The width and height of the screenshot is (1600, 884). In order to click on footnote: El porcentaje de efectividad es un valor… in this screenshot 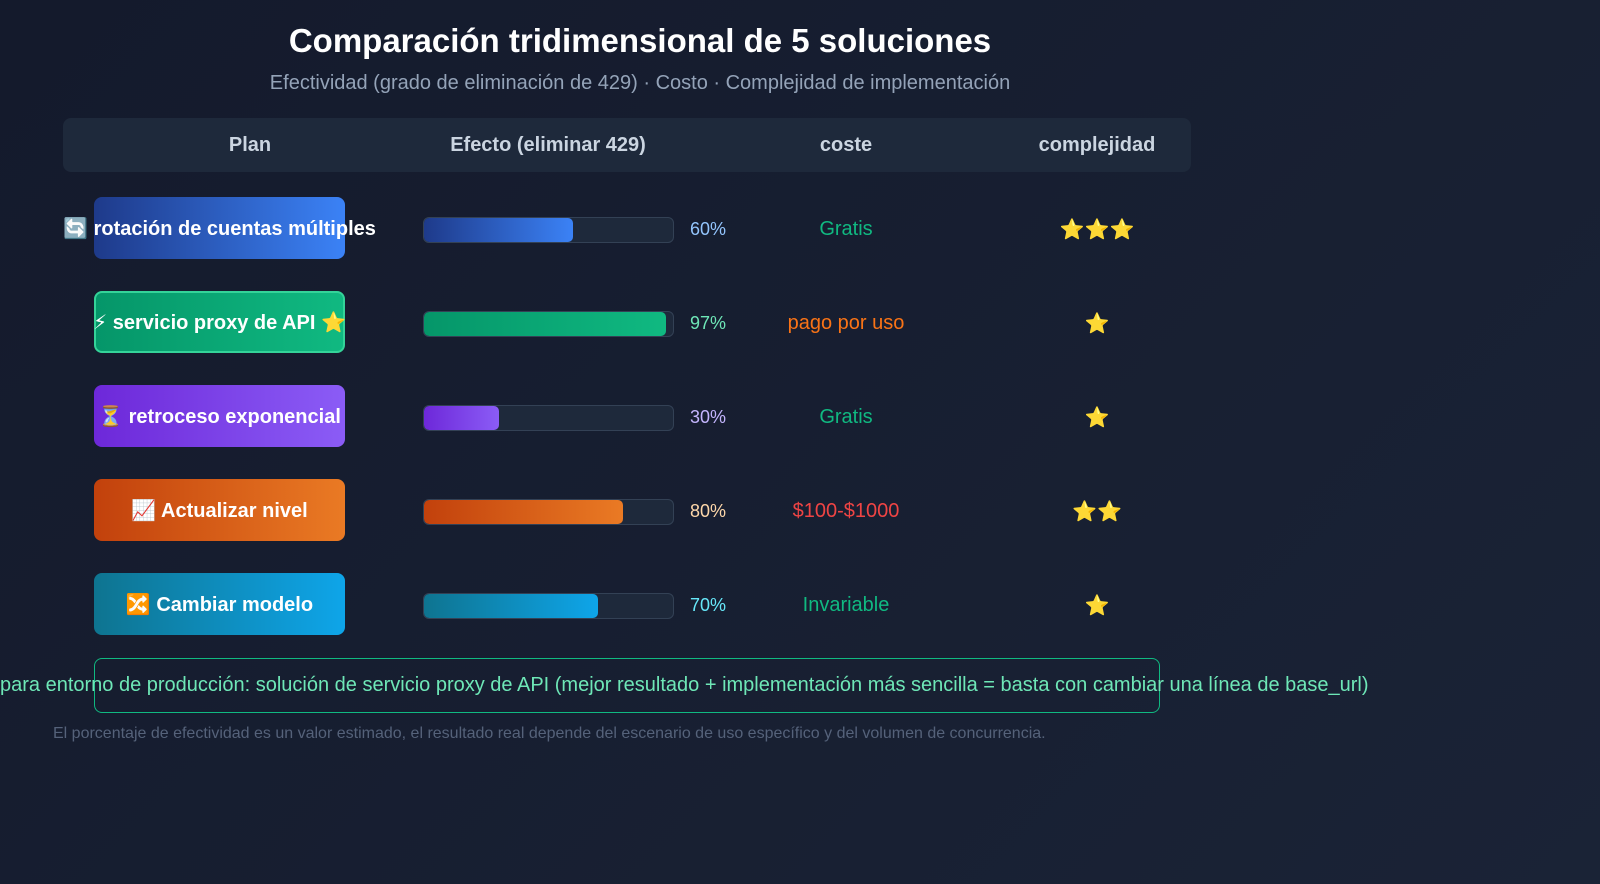, I will do `click(549, 733)`.